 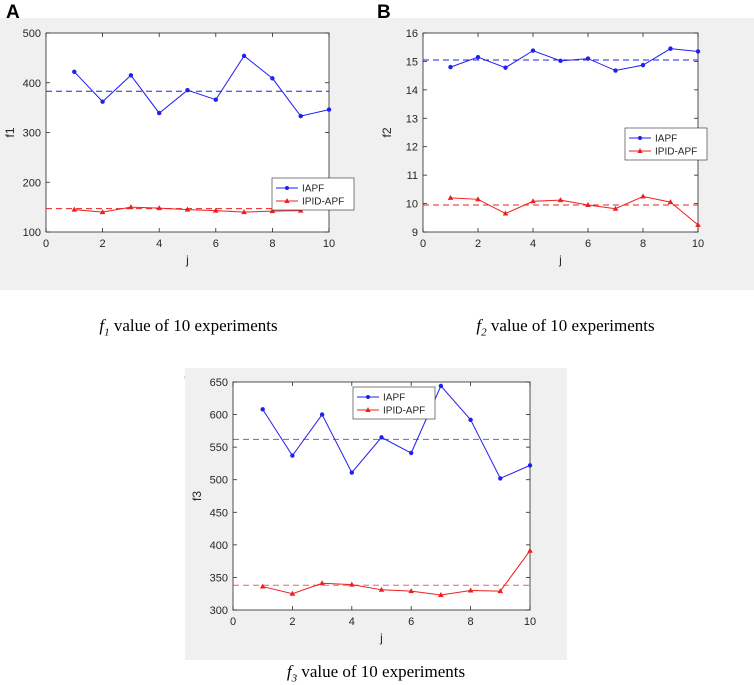 I want to click on y-axis-label: f3, so click(x=197, y=496).